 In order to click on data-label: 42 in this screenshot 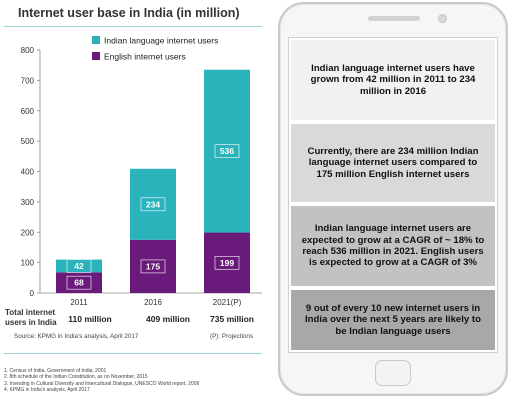, I will do `click(79, 266)`.